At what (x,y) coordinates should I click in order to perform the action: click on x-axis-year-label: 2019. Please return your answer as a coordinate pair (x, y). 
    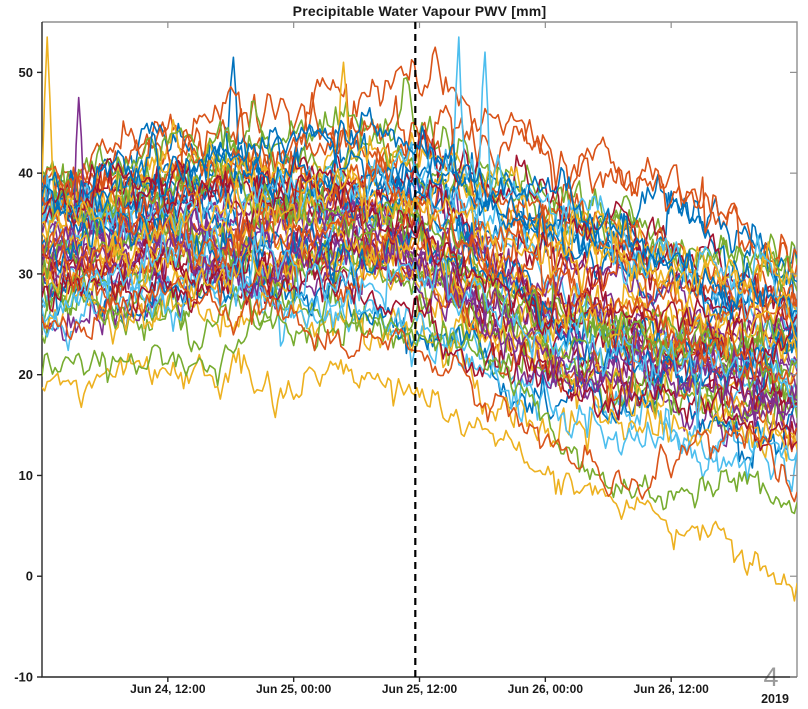
    Looking at the image, I should click on (775, 699).